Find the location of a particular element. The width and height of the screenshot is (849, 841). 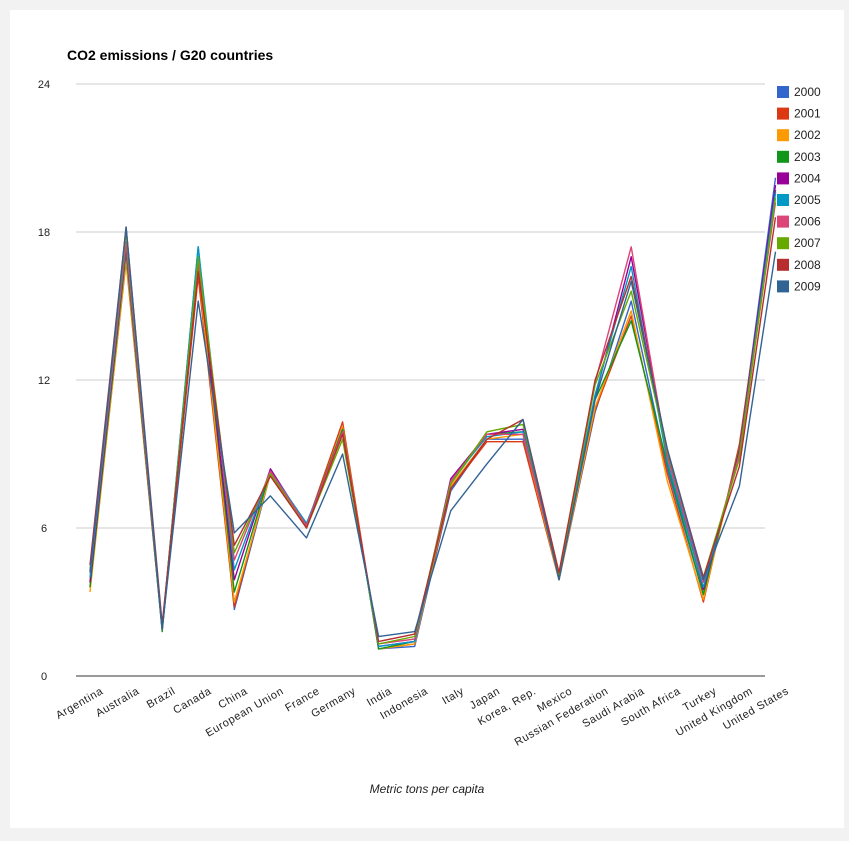

x-tick-label: Italy is located at coordinates (453, 696).